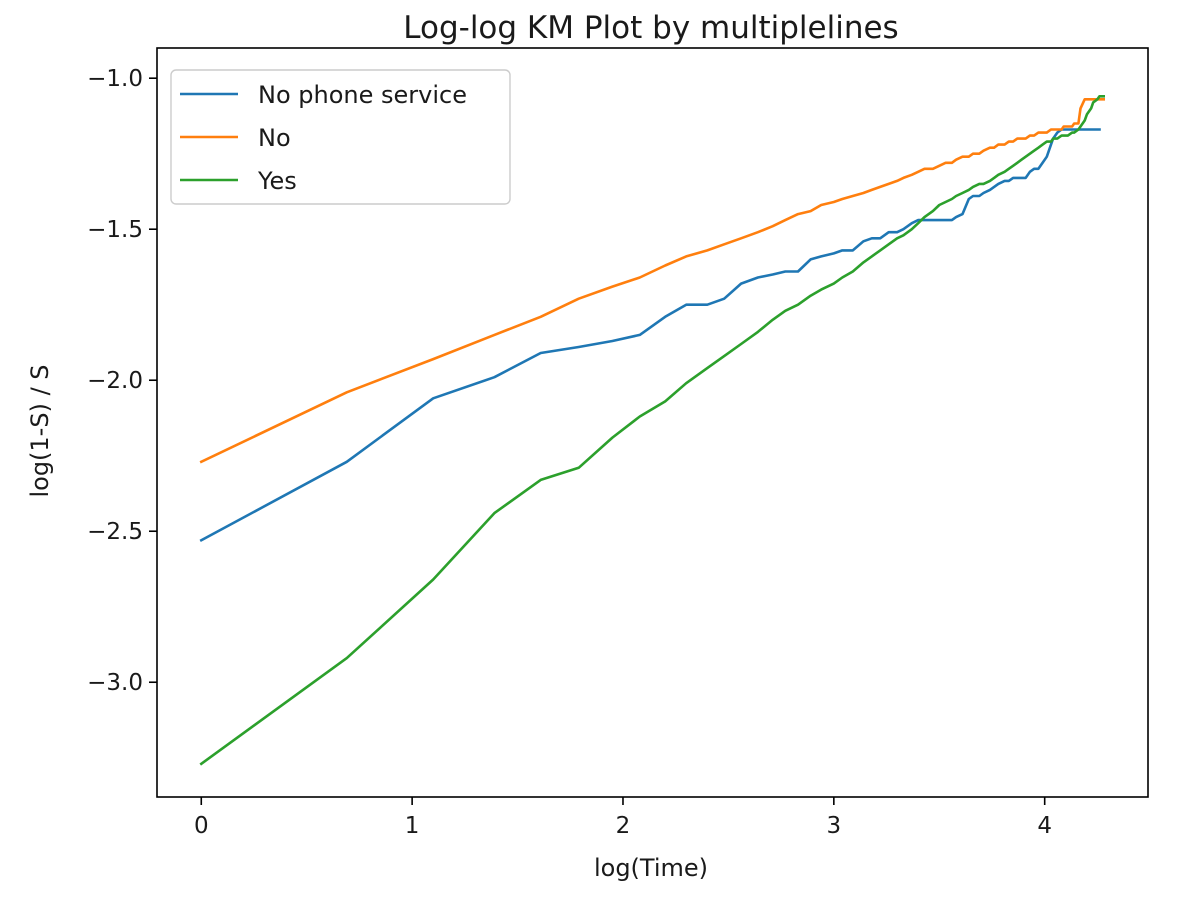 The image size is (1195, 899). I want to click on y-tick-label: −2.5, so click(115, 532).